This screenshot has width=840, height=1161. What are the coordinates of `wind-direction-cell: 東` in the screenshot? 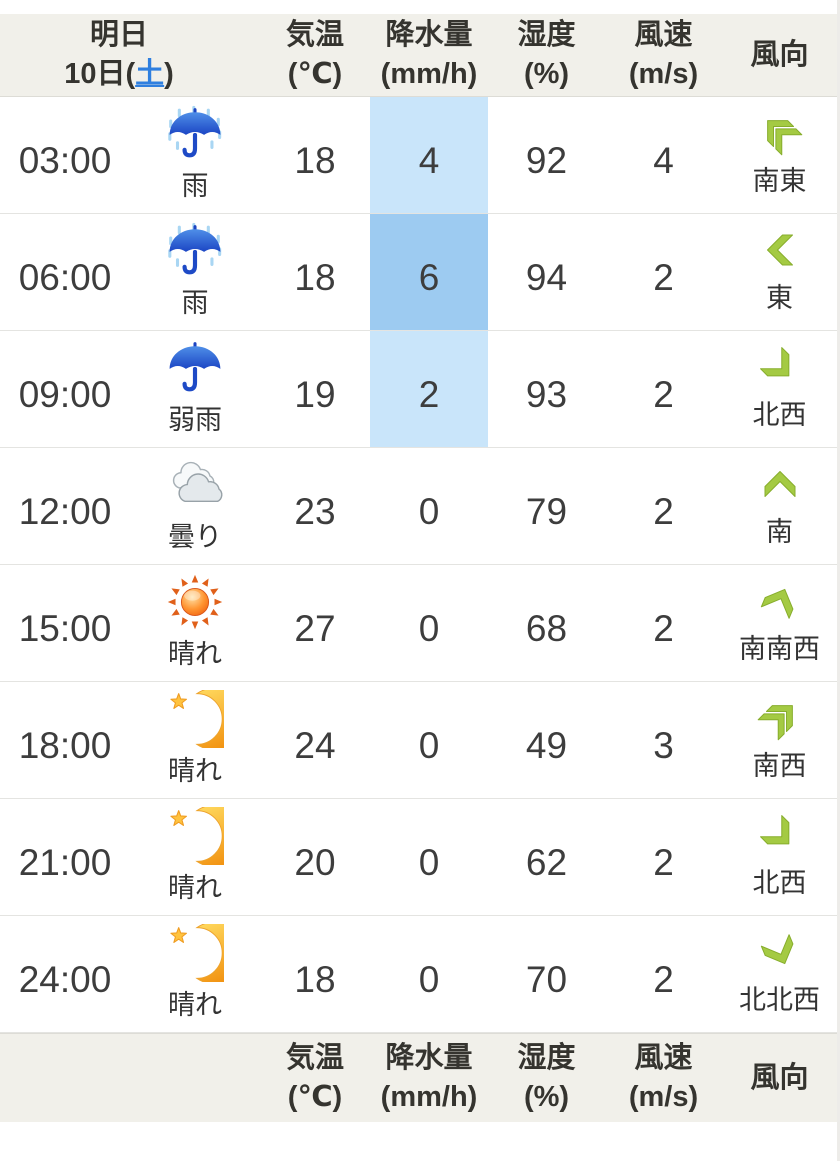 It's located at (779, 272).